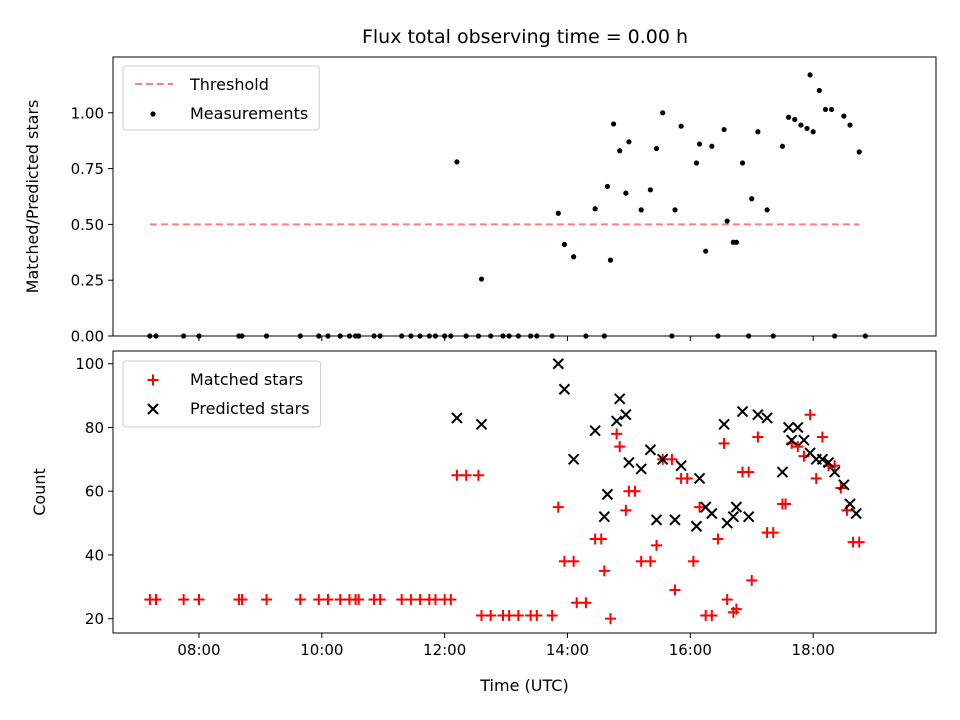 The width and height of the screenshot is (960, 720). Describe the element at coordinates (321, 650) in the screenshot. I see `bottom-x-tick-label: 10:00` at that location.